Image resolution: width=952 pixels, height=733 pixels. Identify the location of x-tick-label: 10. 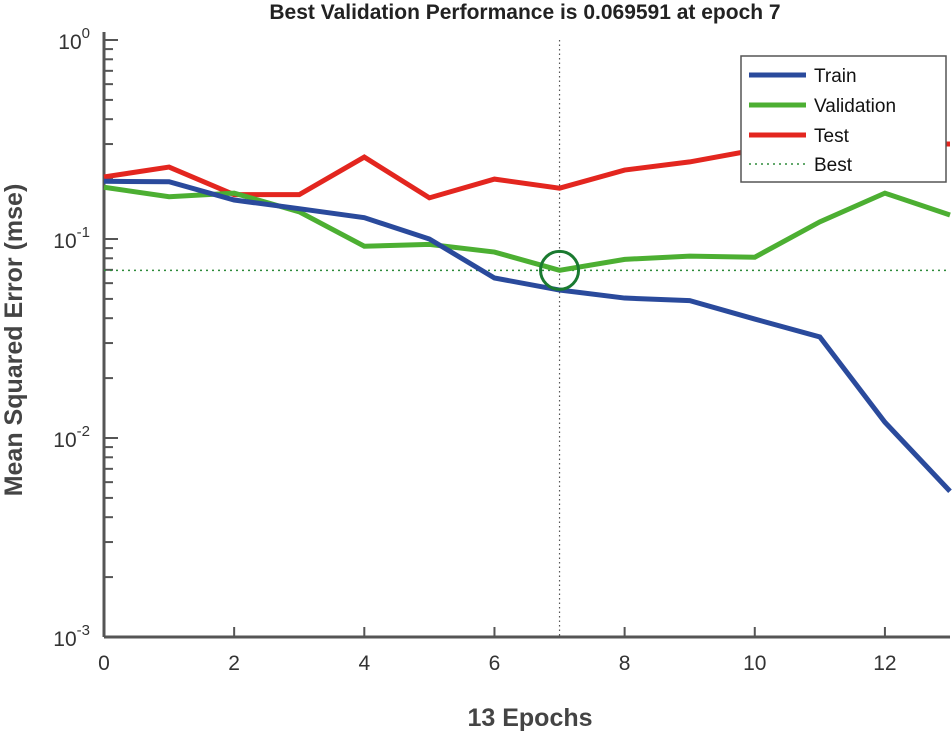
(754, 663).